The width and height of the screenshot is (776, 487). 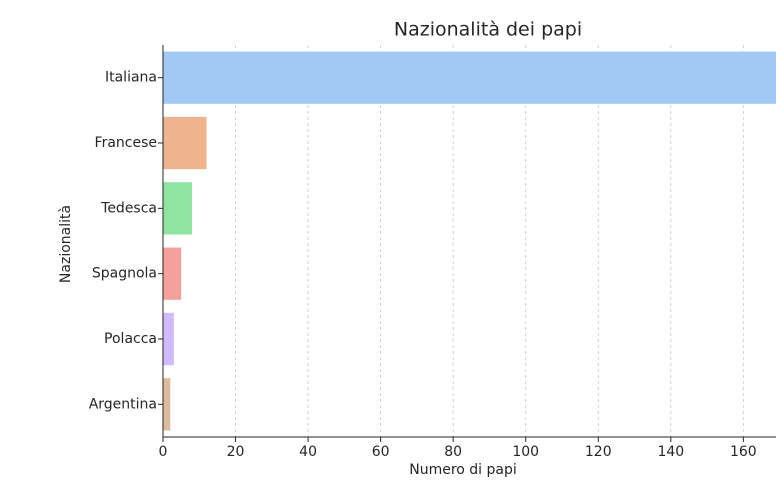 What do you see at coordinates (124, 274) in the screenshot?
I see `y-tick-label: Spagnola` at bounding box center [124, 274].